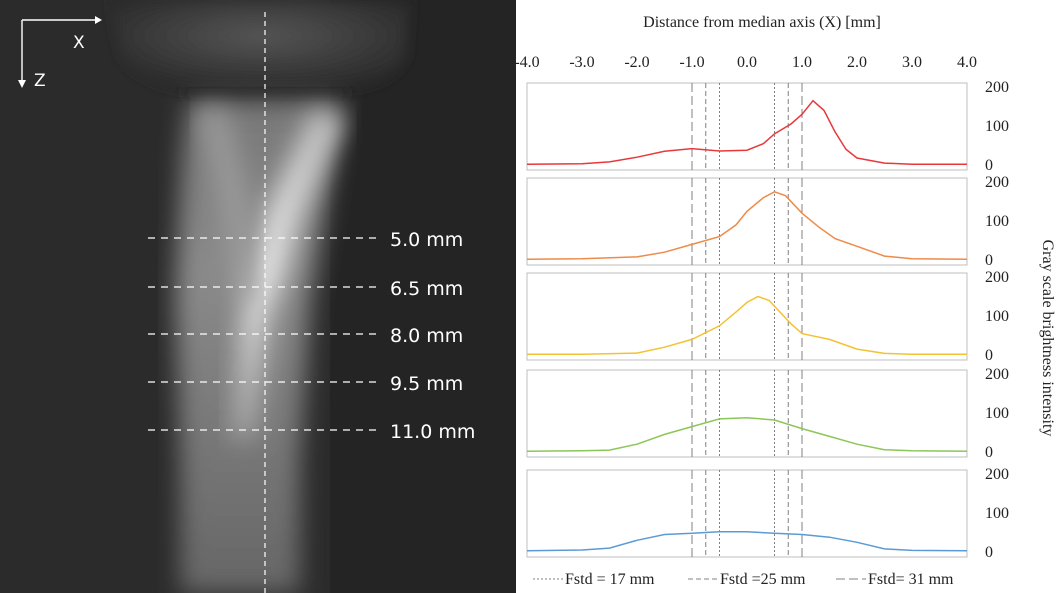 This screenshot has height=593, width=1057. I want to click on legend-label: Fstd =25 mm, so click(763, 579).